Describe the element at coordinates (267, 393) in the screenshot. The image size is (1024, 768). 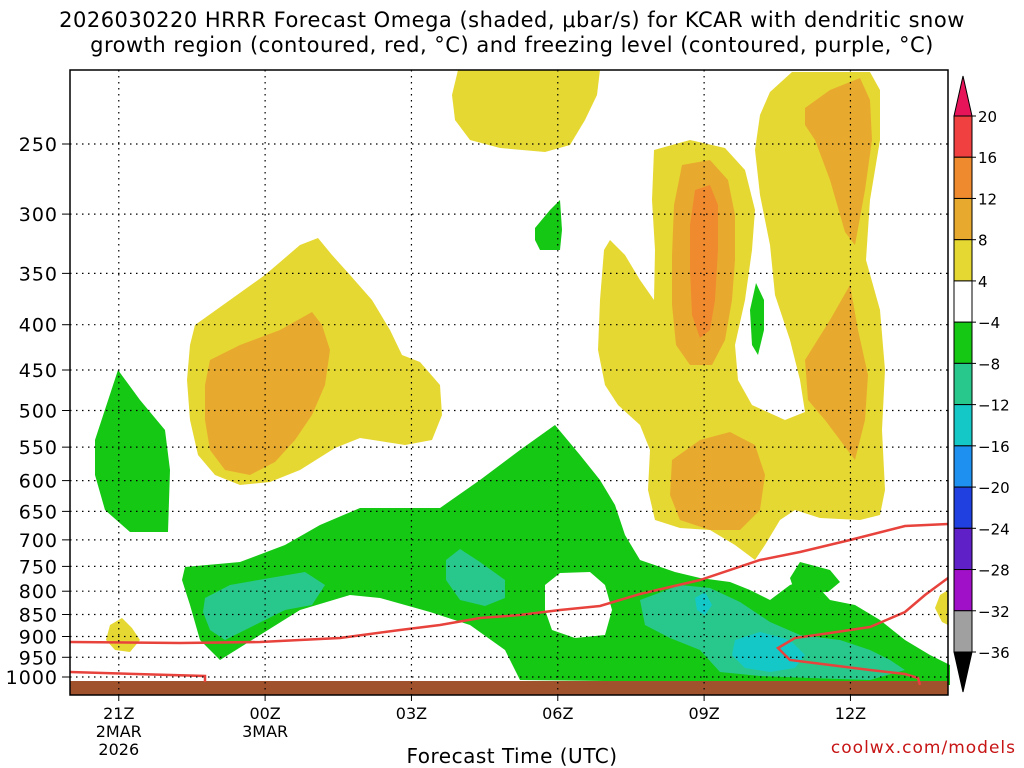
I see `omega-region-orange-left` at that location.